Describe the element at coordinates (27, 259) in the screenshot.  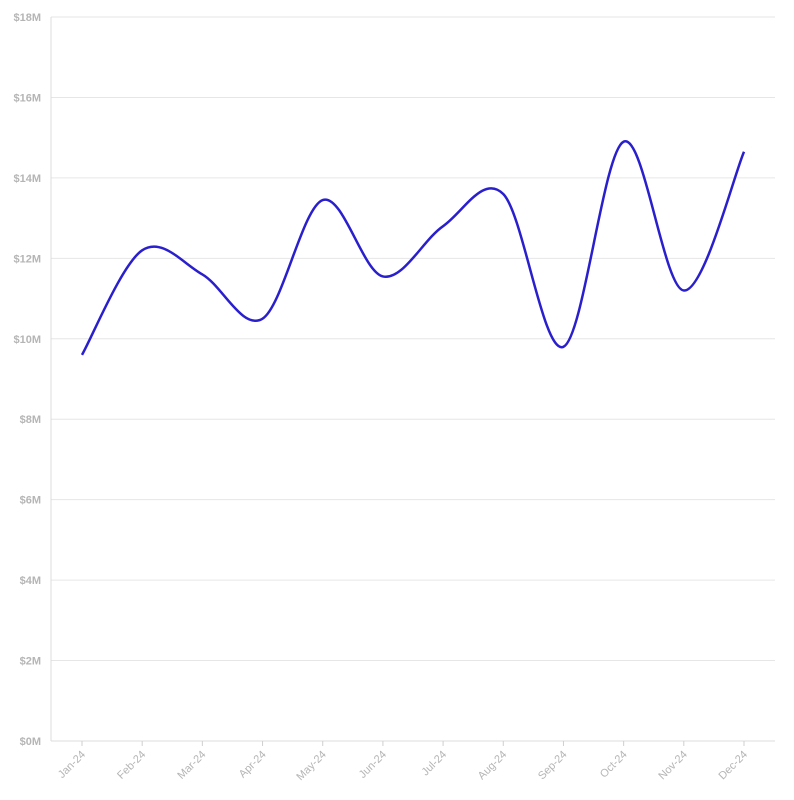
I see `y-tick-label: $12M` at that location.